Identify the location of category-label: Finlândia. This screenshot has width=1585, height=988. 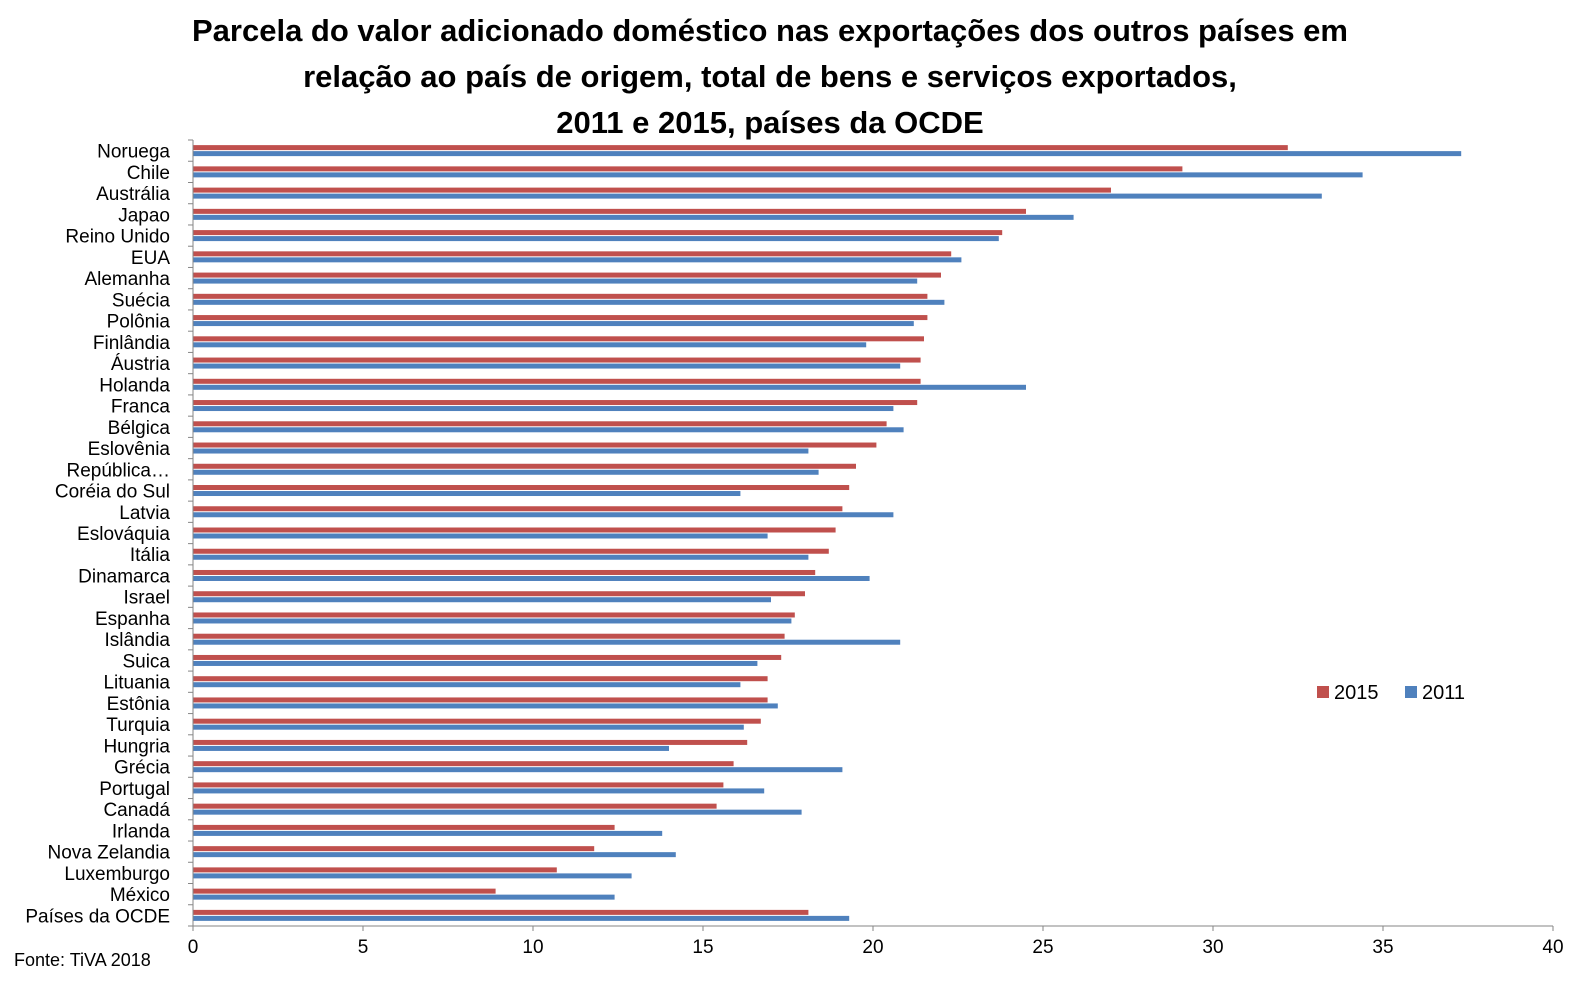
(132, 343).